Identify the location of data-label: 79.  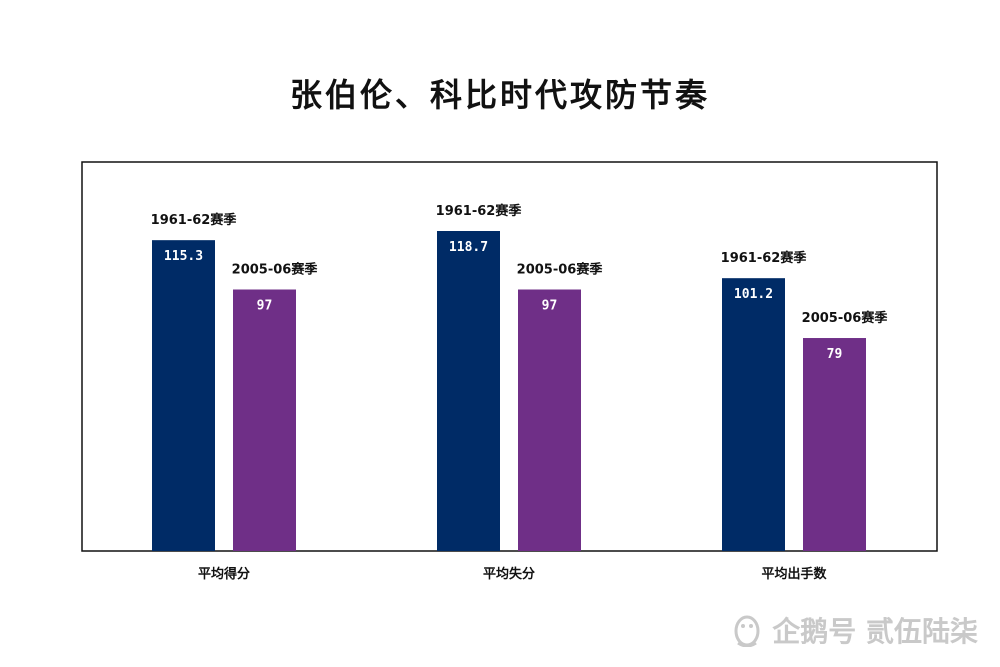
(835, 354).